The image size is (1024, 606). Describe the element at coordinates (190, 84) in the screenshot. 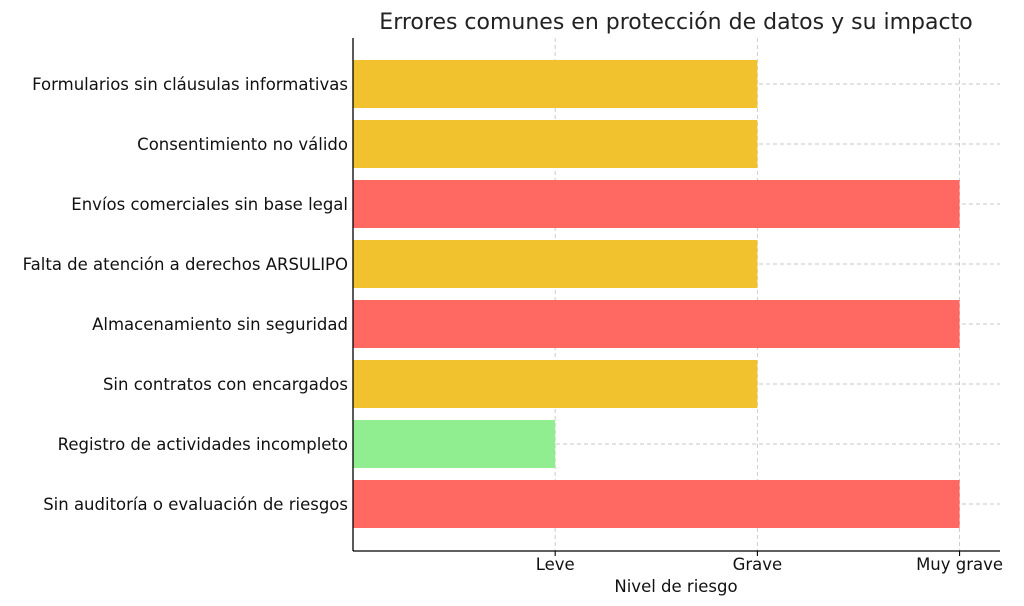

I see `category-label: Formularios sin cláusulas informativas` at that location.